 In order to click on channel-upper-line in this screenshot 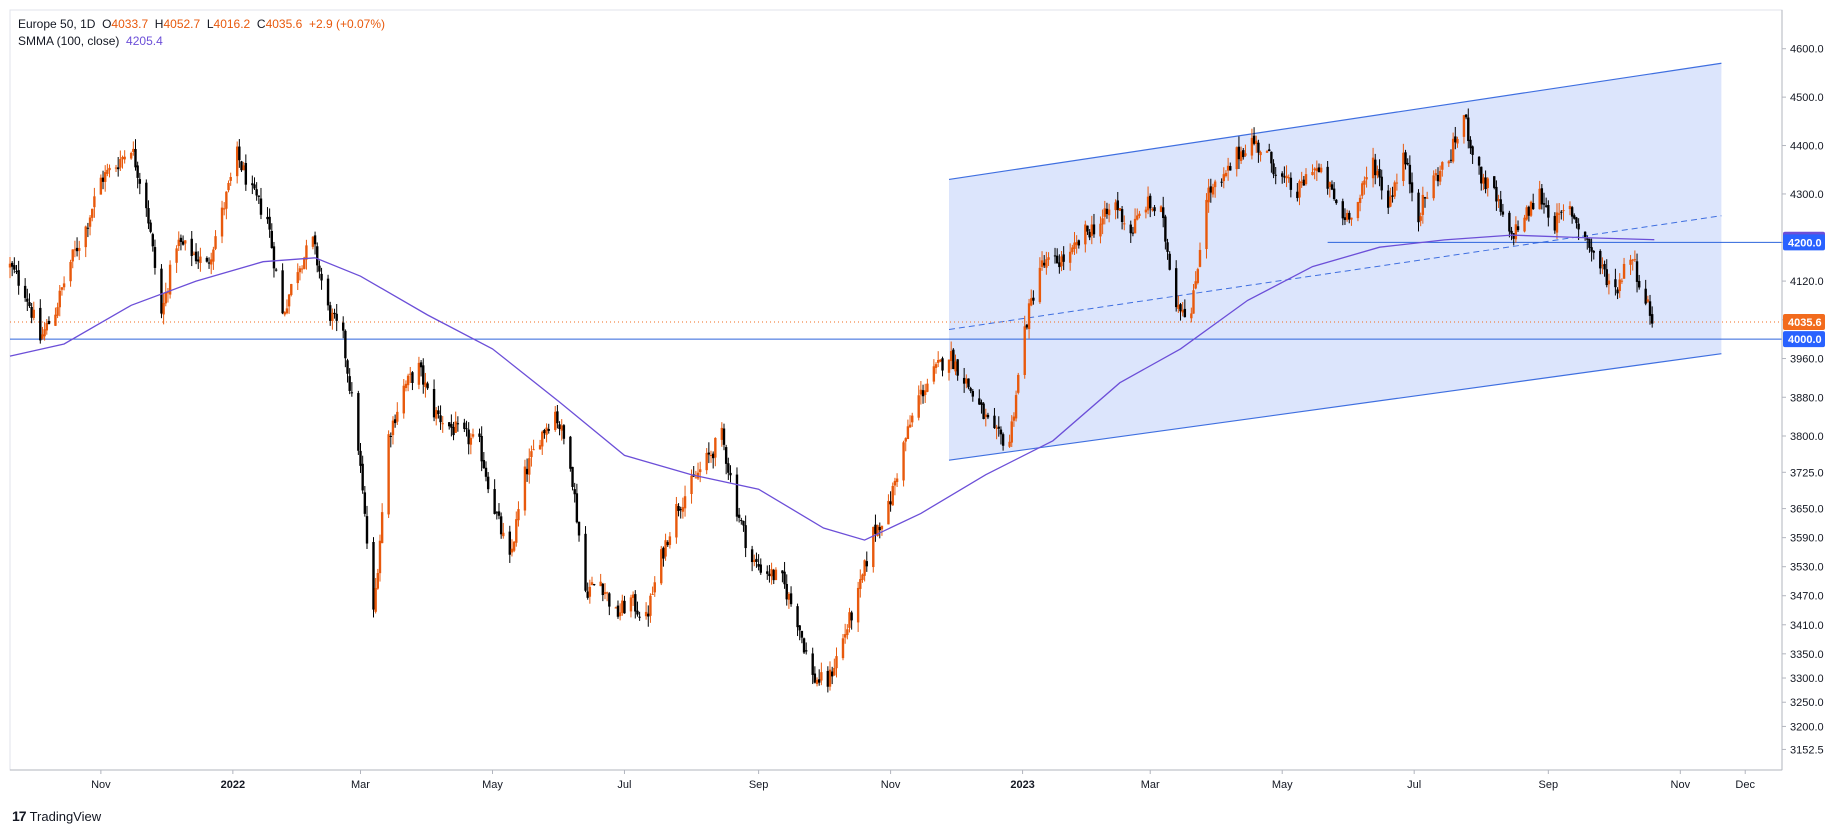, I will do `click(1335, 121)`.